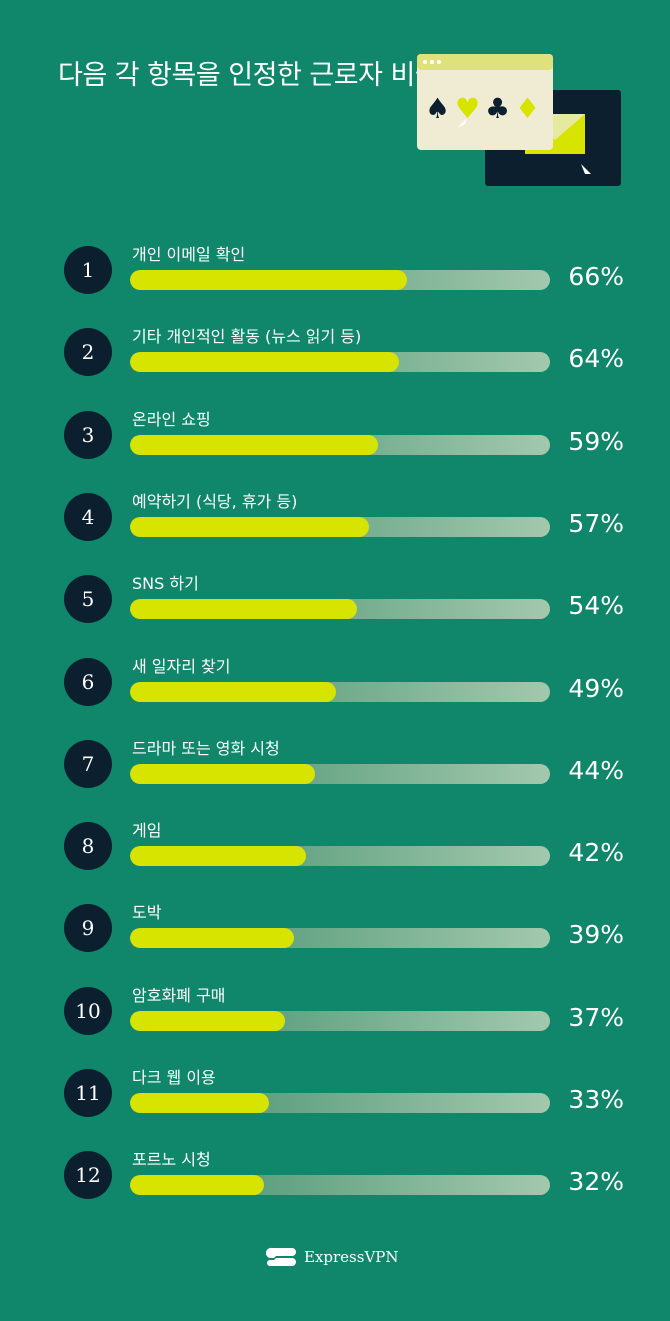 The height and width of the screenshot is (1321, 670). I want to click on spade-icon: ♠, so click(437, 108).